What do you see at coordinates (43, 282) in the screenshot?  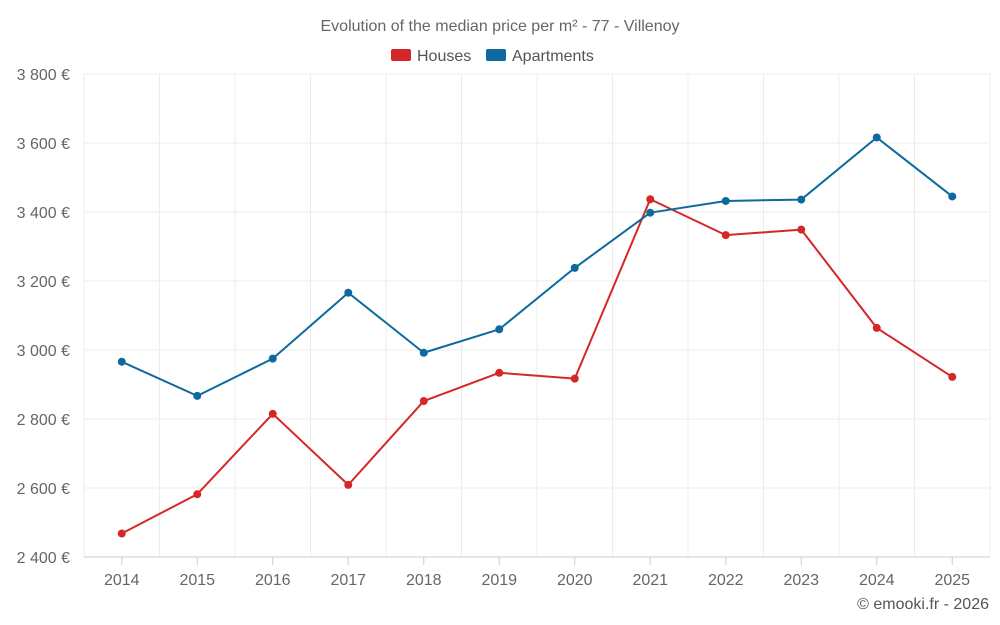 I see `y-tick-label: 3 200 €` at bounding box center [43, 282].